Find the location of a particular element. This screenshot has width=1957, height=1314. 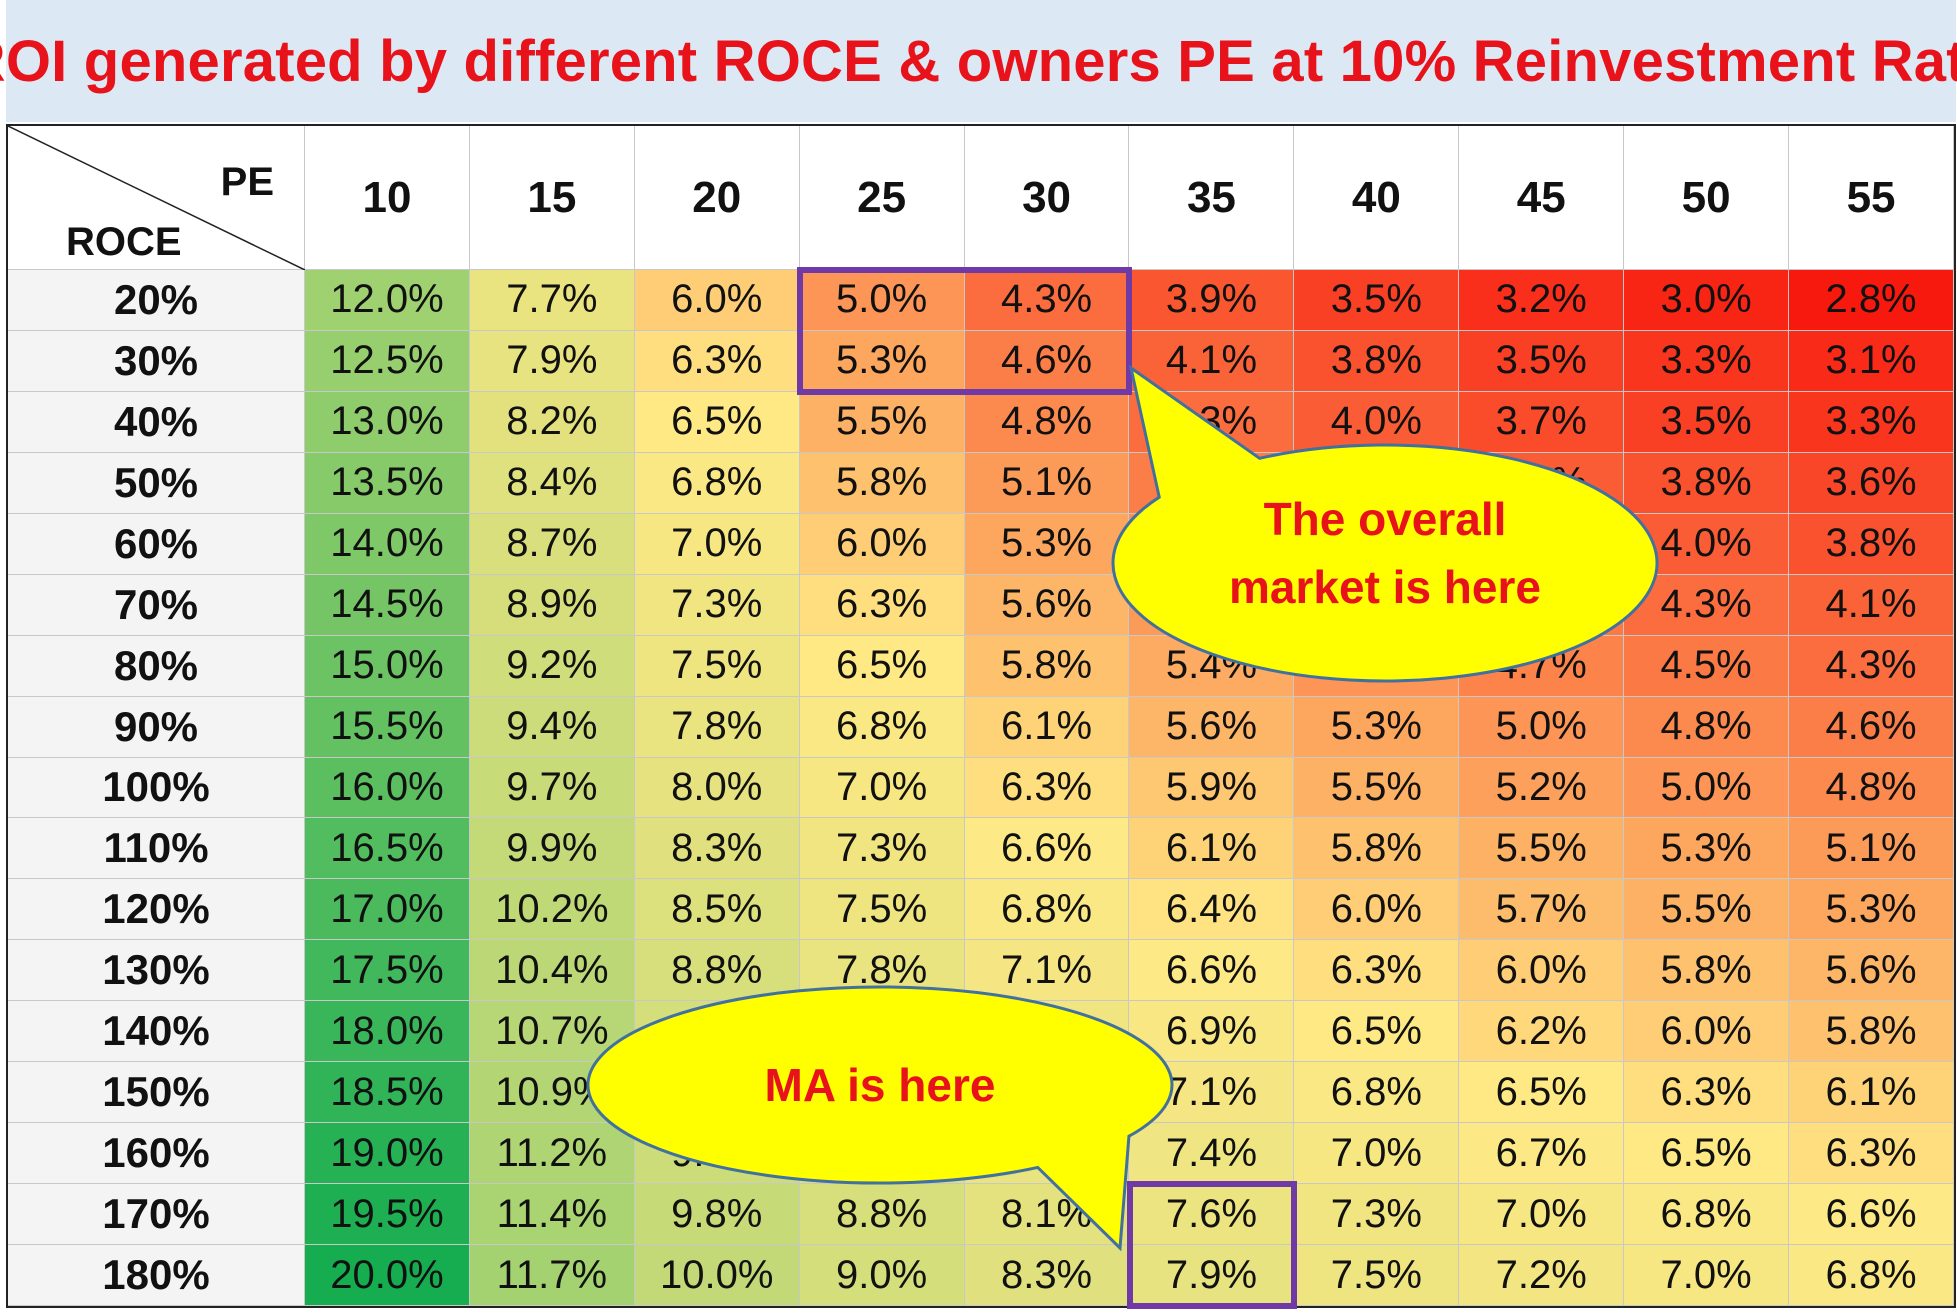

column-header: 45 is located at coordinates (1542, 198).